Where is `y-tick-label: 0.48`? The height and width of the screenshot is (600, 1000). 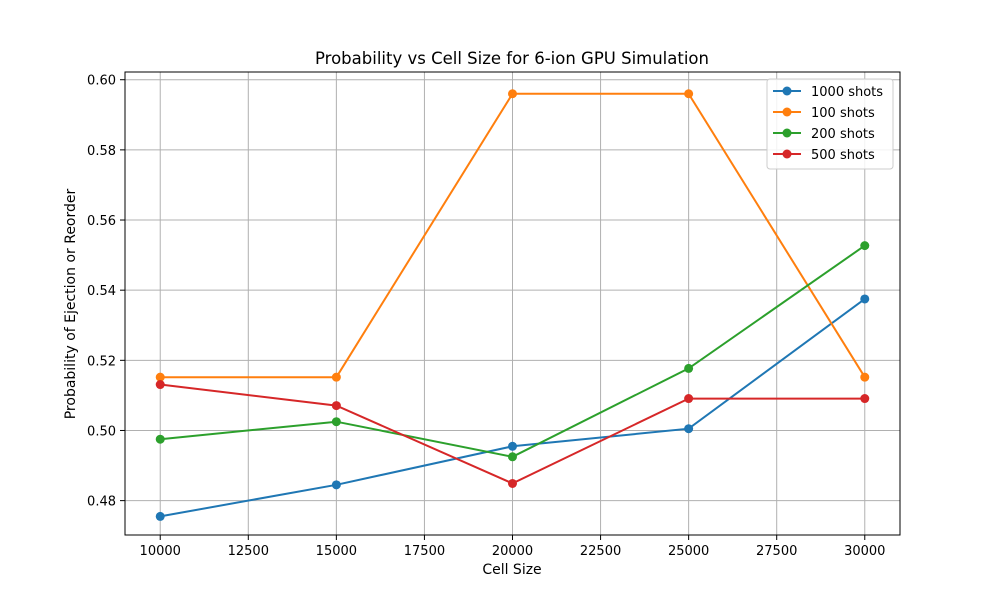
y-tick-label: 0.48 is located at coordinates (101, 502).